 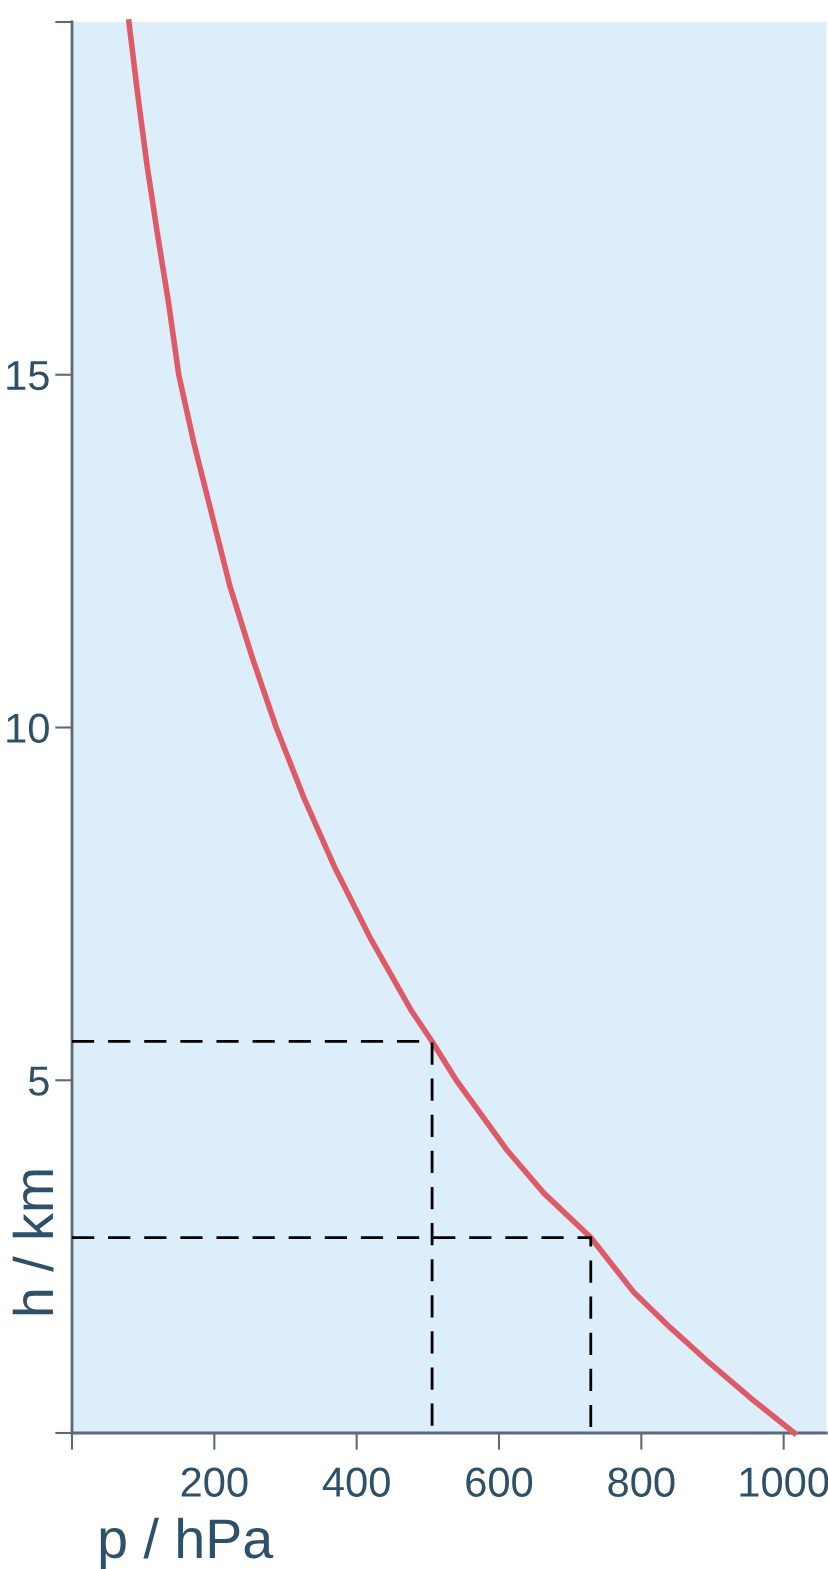 What do you see at coordinates (784, 1482) in the screenshot?
I see `x-tick-label: 1000` at bounding box center [784, 1482].